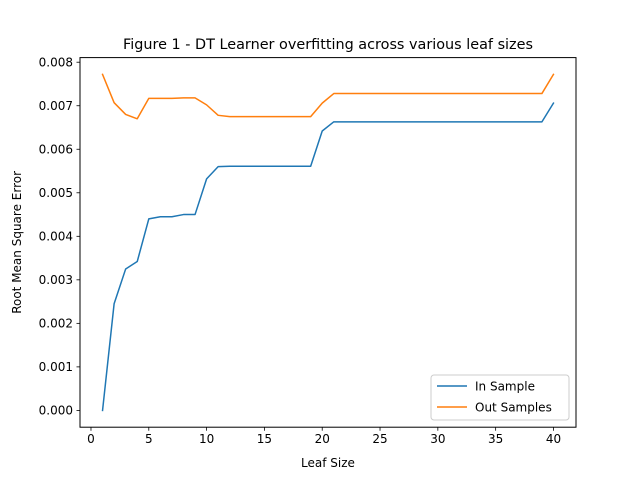 The height and width of the screenshot is (484, 640). What do you see at coordinates (56, 411) in the screenshot?
I see `y-tick-label: 0.000` at bounding box center [56, 411].